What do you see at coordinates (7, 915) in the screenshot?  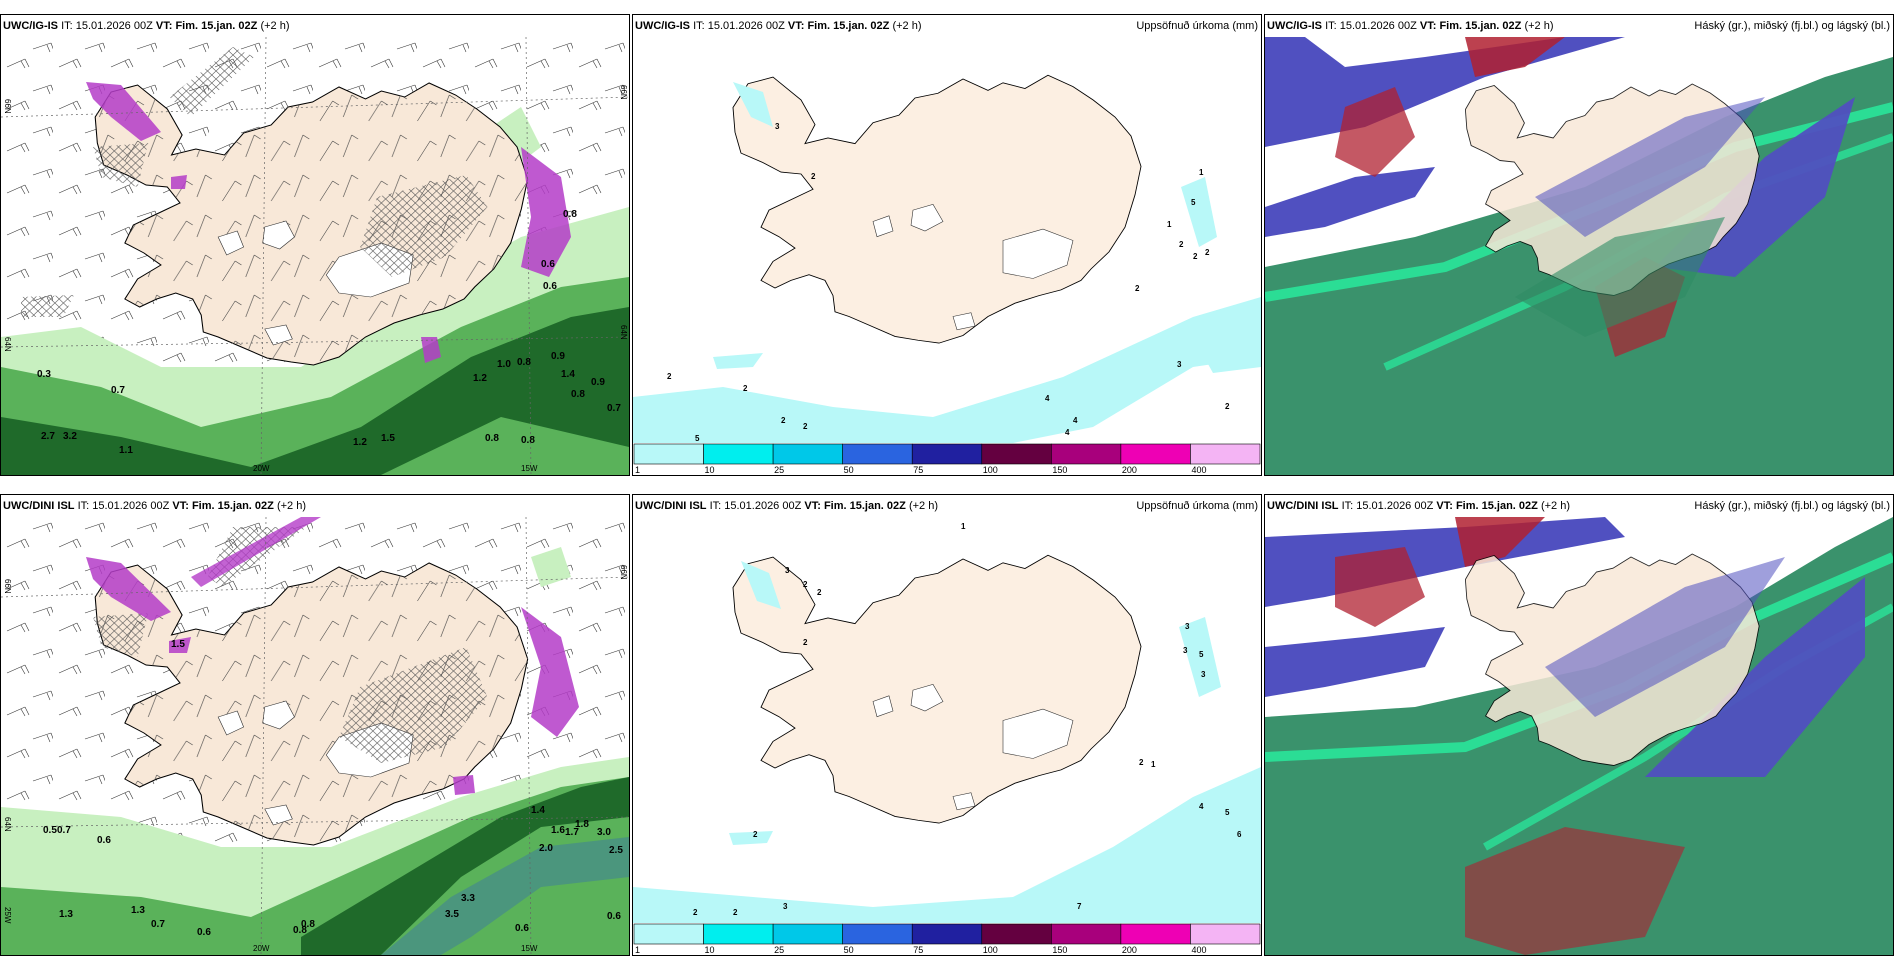 I see `lon-label-25w: 25W` at bounding box center [7, 915].